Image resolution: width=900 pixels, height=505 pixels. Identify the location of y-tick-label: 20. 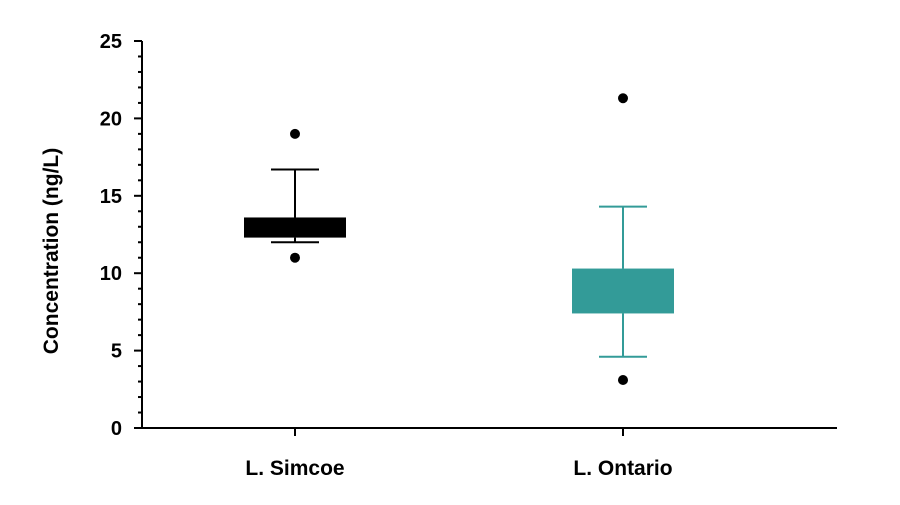
(111, 119).